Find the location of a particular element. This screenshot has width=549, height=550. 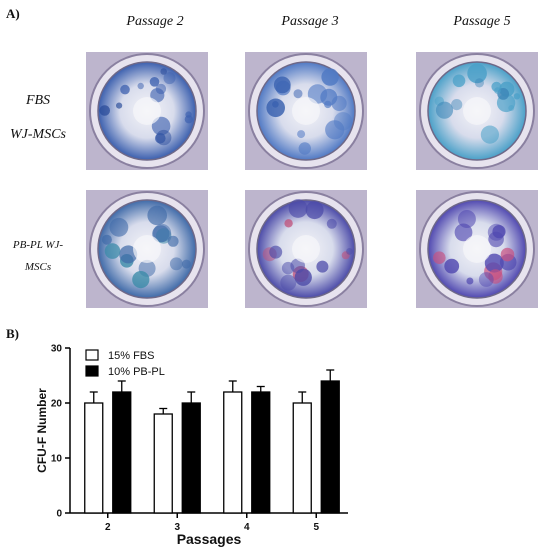

column-header-passage-5: Passage 5 is located at coordinates (482, 21).